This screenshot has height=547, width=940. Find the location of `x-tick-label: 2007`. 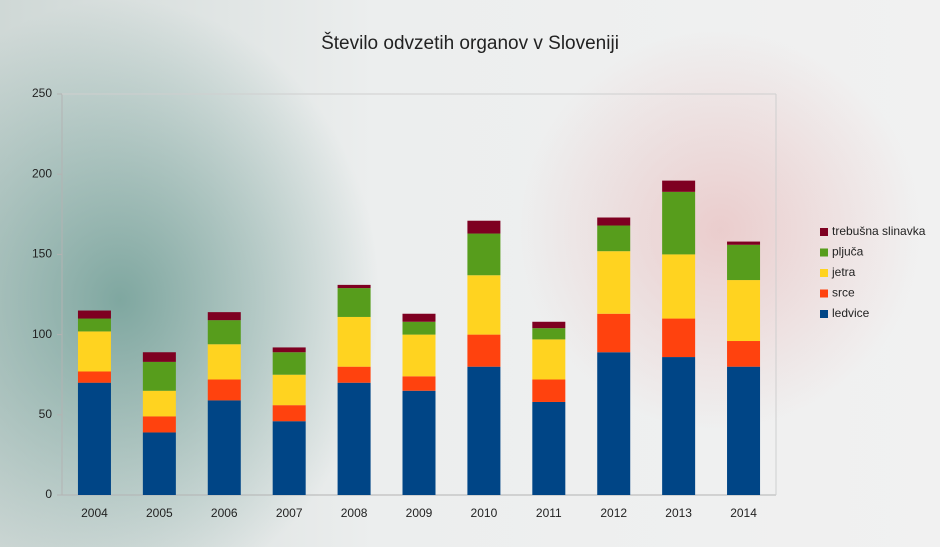

x-tick-label: 2007 is located at coordinates (289, 513).